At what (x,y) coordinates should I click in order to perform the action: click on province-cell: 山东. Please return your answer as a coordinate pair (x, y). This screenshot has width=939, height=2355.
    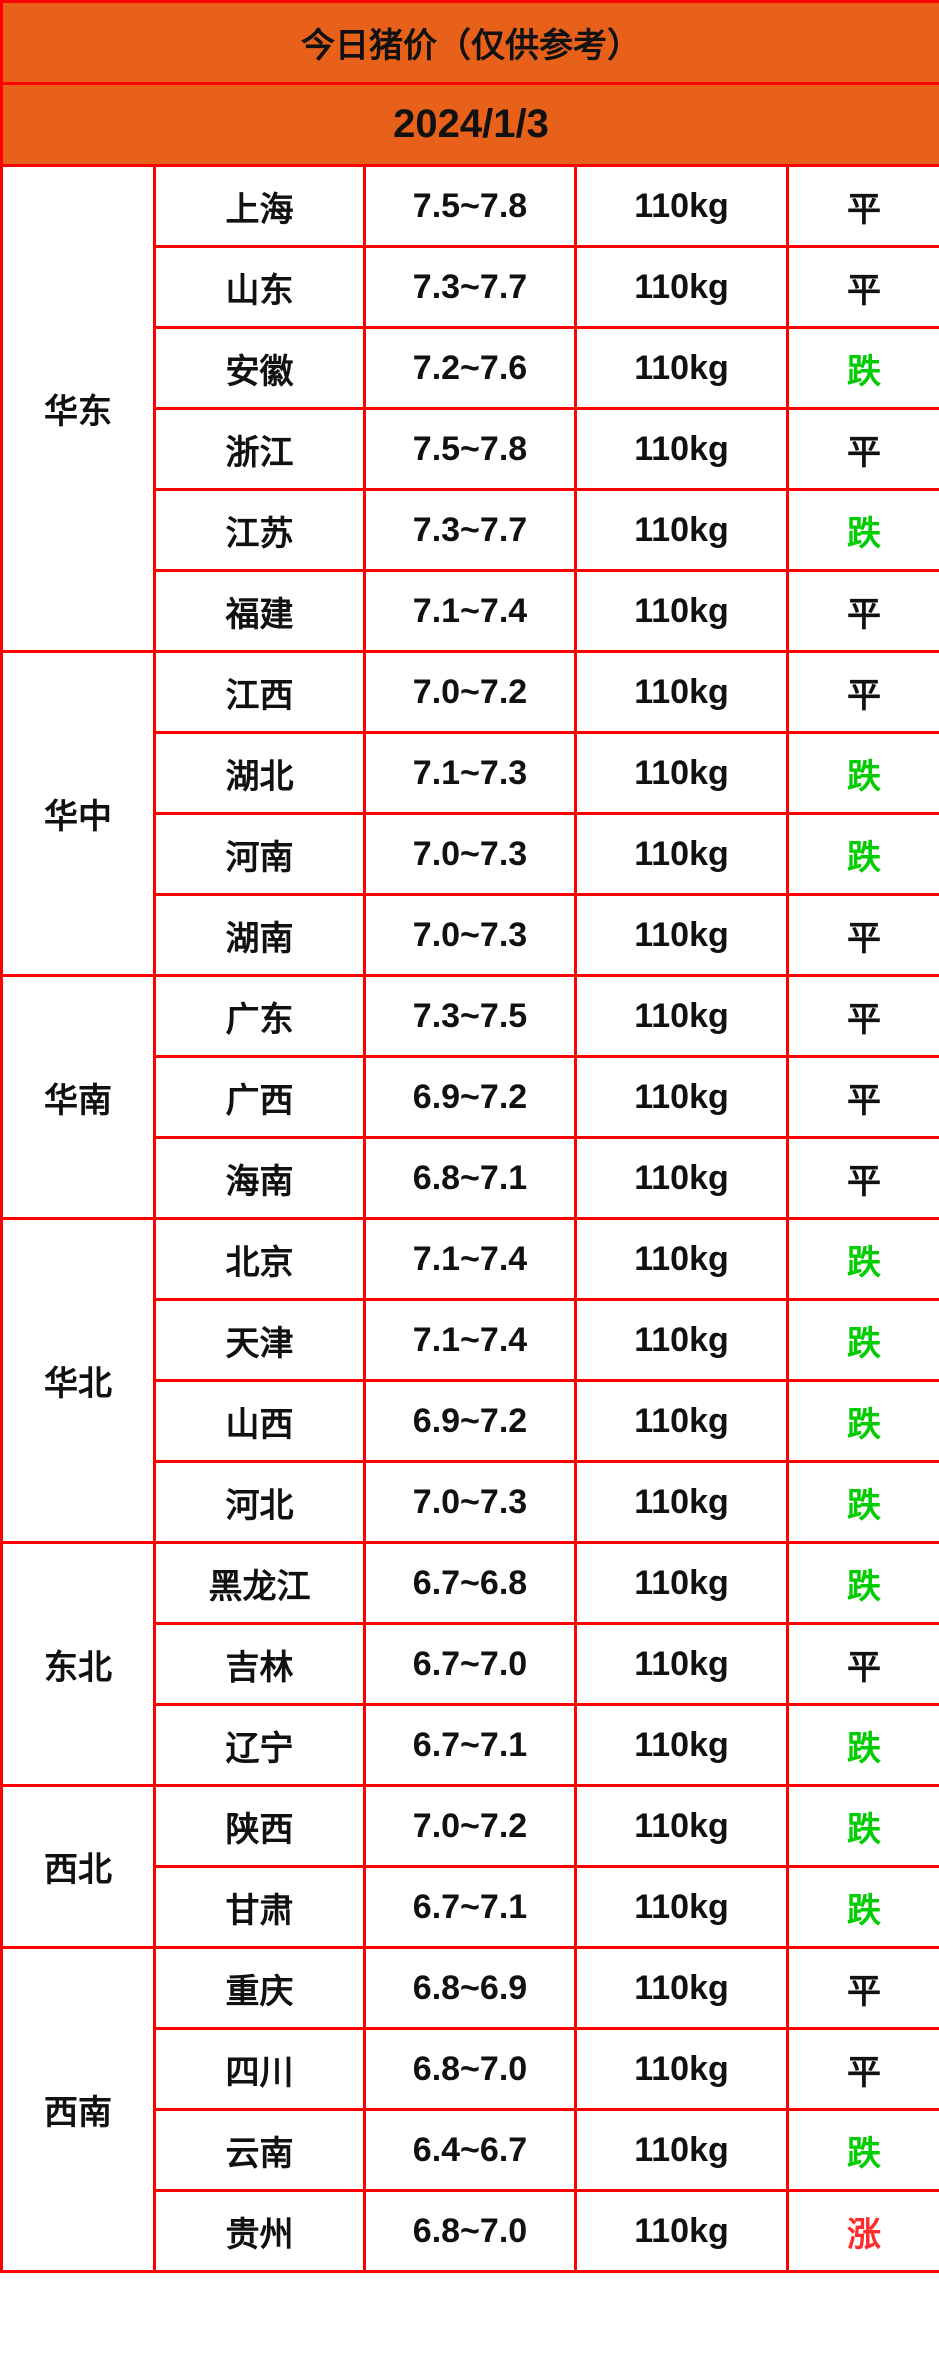
    Looking at the image, I should click on (259, 287).